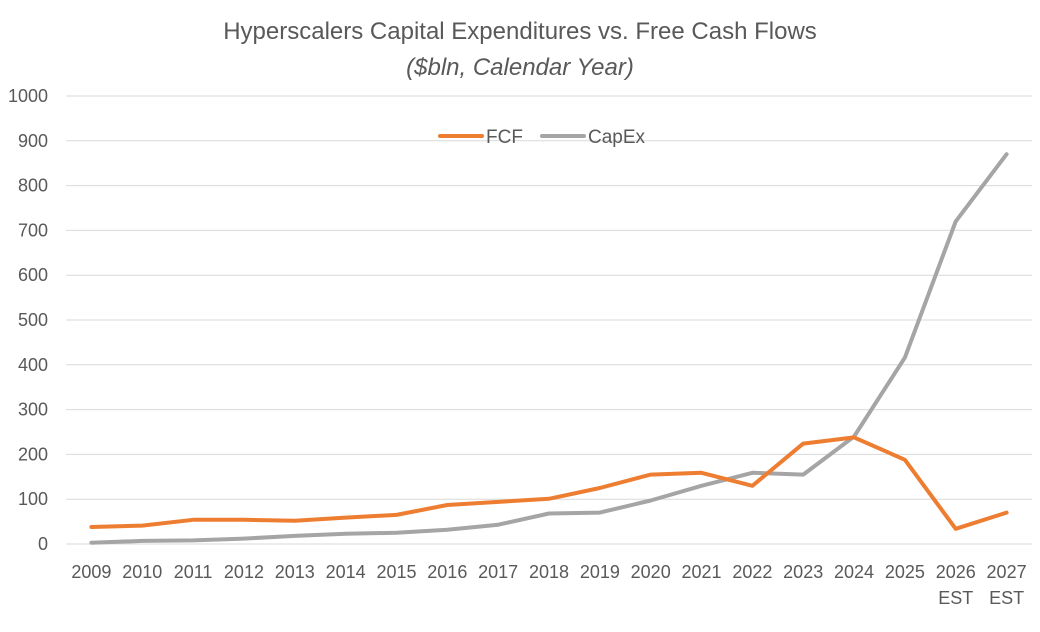 Image resolution: width=1040 pixels, height=632 pixels. I want to click on x-tick-label: 2022, so click(752, 572).